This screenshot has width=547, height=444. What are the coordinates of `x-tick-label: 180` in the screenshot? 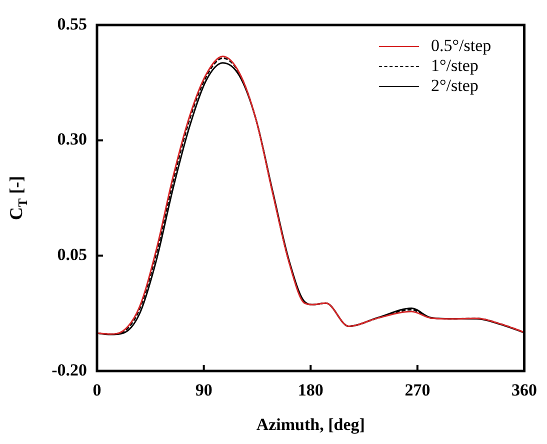 It's located at (311, 390).